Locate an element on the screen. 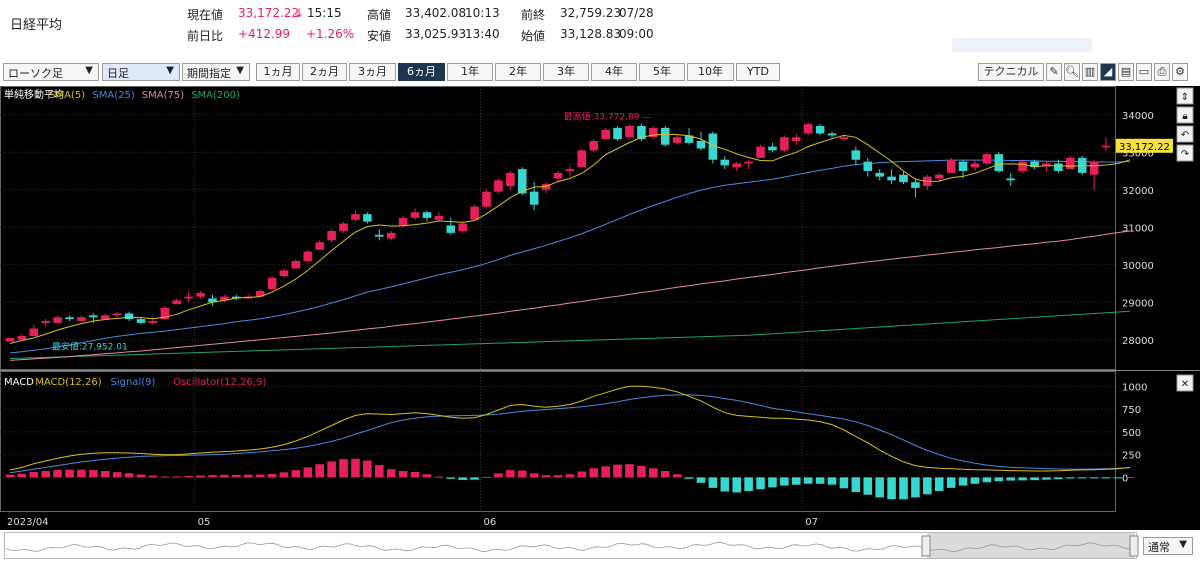 The width and height of the screenshot is (1200, 568). pencil-icon: ✎ is located at coordinates (1054, 72).